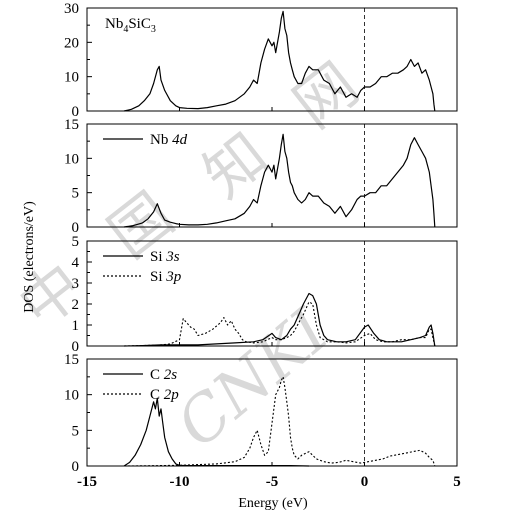 This screenshot has height=514, width=510. What do you see at coordinates (365, 482) in the screenshot?
I see `x-tick-label: 0` at bounding box center [365, 482].